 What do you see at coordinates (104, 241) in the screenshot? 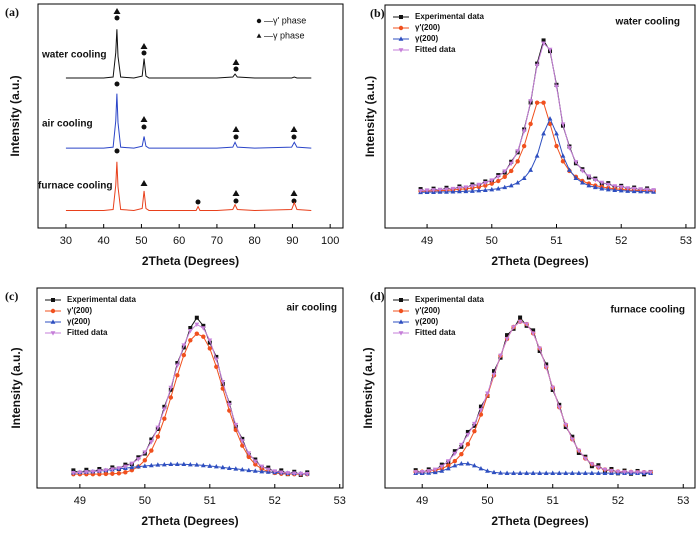
I see `x-tick-label: 40` at bounding box center [104, 241].